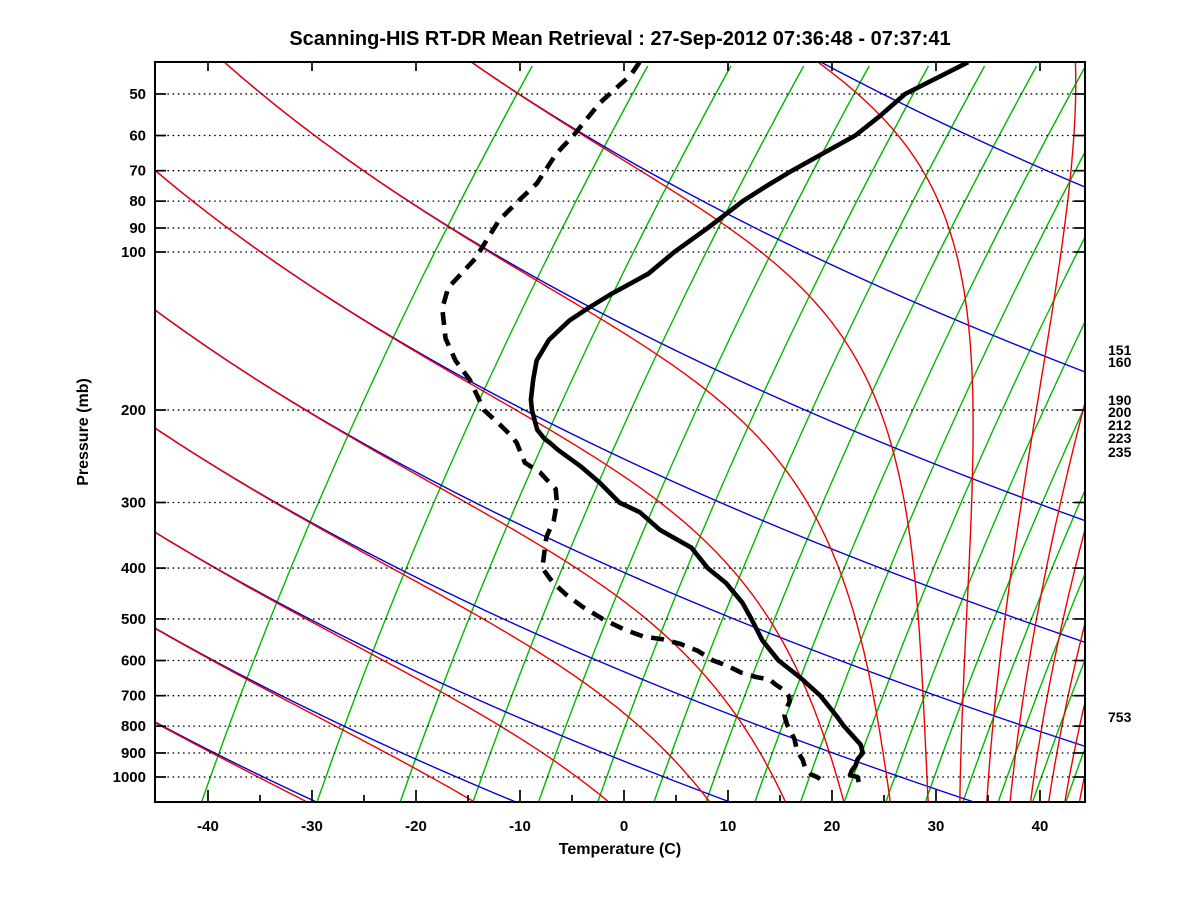 The width and height of the screenshot is (1200, 900). What do you see at coordinates (728, 826) in the screenshot?
I see `x-tick-label: 10` at bounding box center [728, 826].